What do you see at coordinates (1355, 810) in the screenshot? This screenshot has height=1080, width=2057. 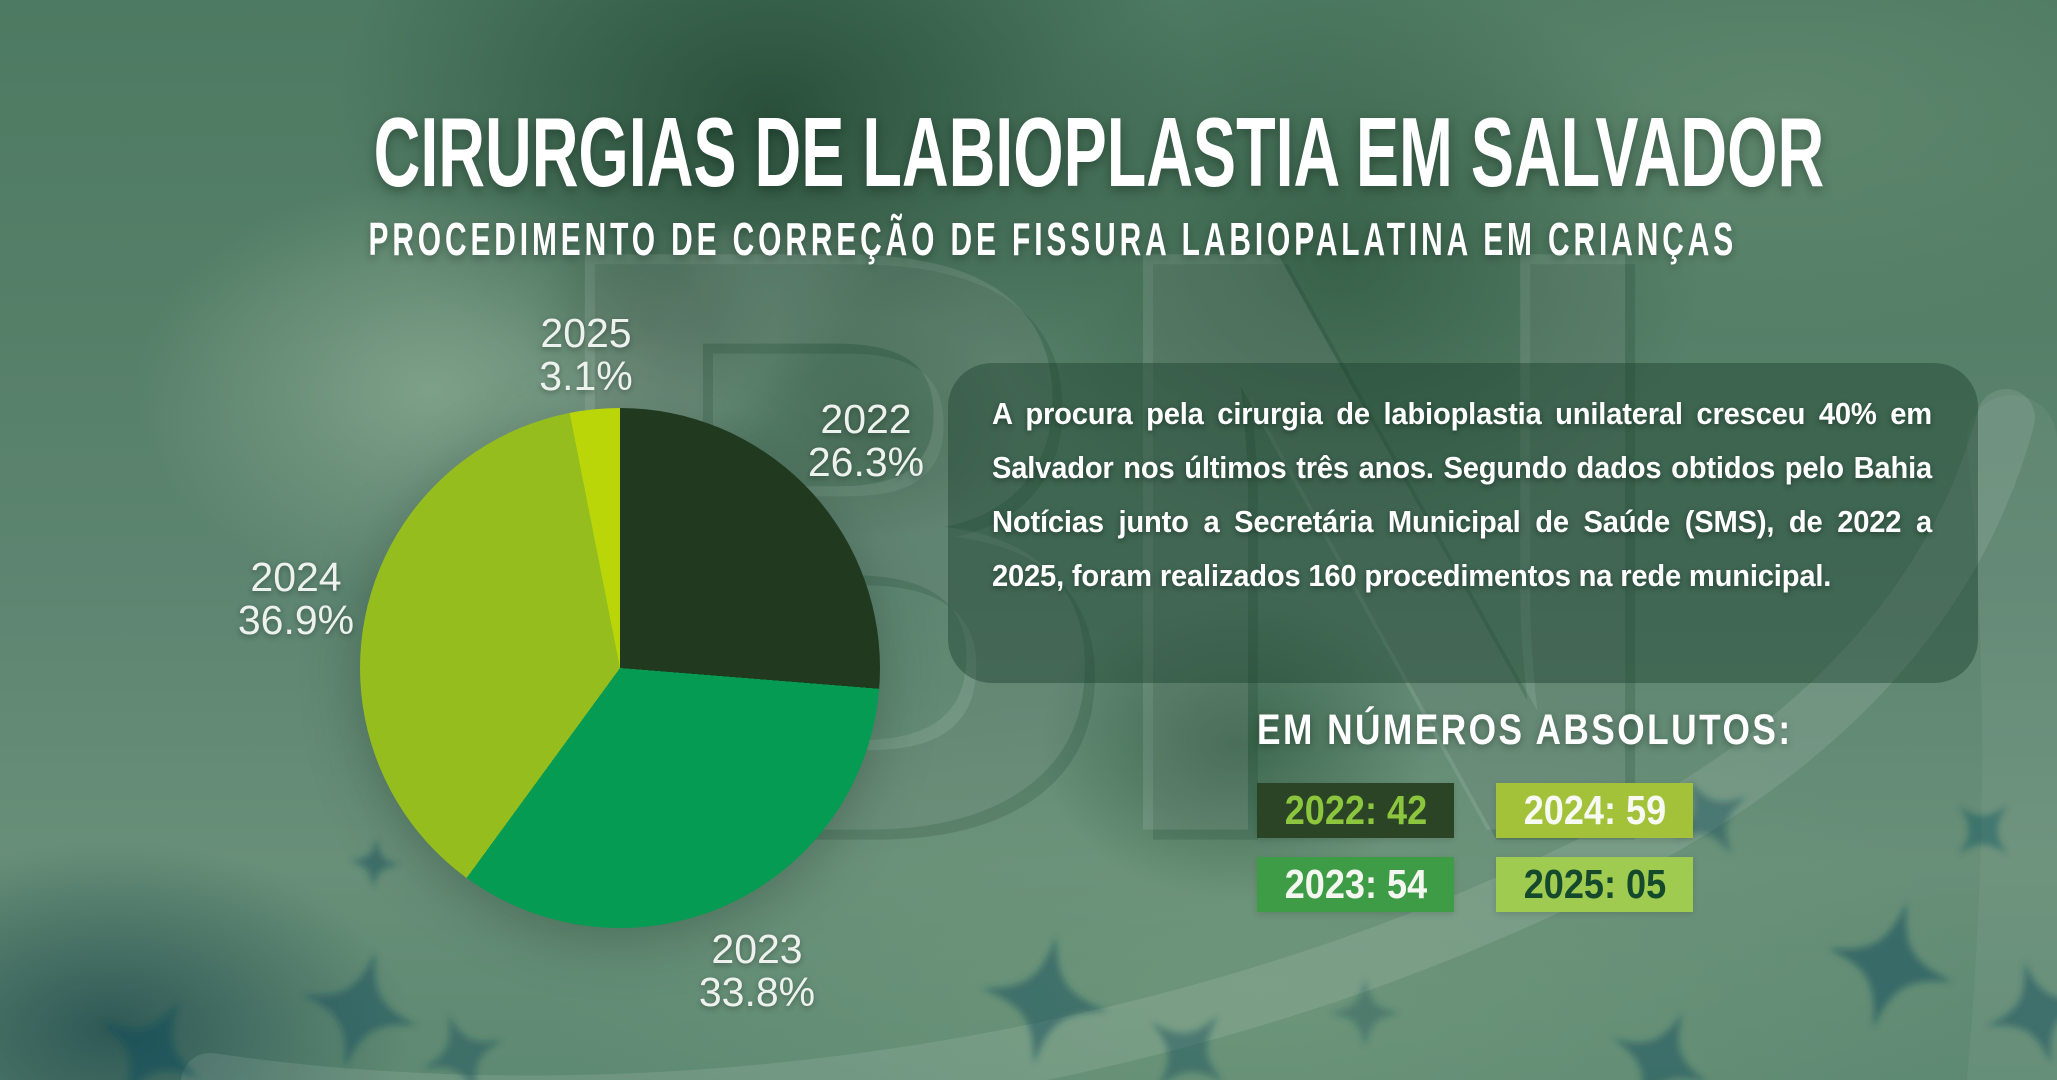 I see `badge-2022: 2022: 42` at bounding box center [1355, 810].